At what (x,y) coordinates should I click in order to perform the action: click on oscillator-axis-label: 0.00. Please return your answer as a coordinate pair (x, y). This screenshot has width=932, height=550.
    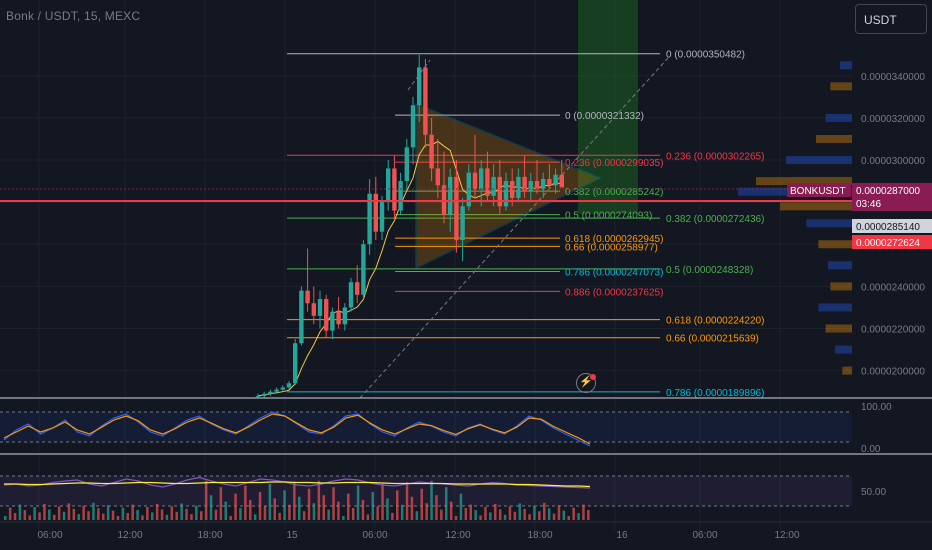
    Looking at the image, I should click on (871, 449).